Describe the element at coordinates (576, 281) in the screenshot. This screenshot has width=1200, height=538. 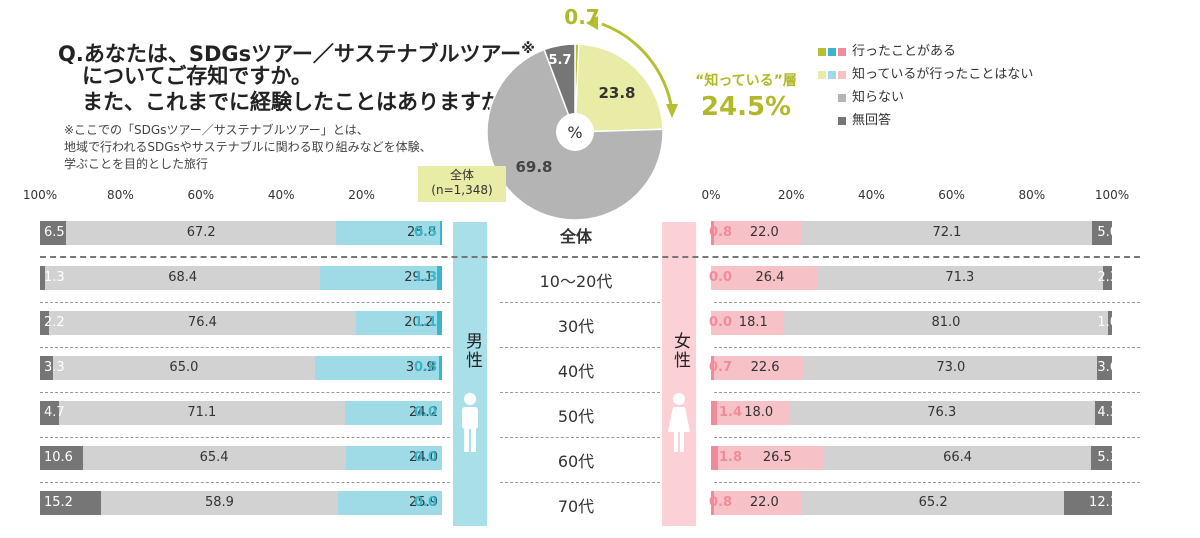
I see `age-group-label: 10～20代` at that location.